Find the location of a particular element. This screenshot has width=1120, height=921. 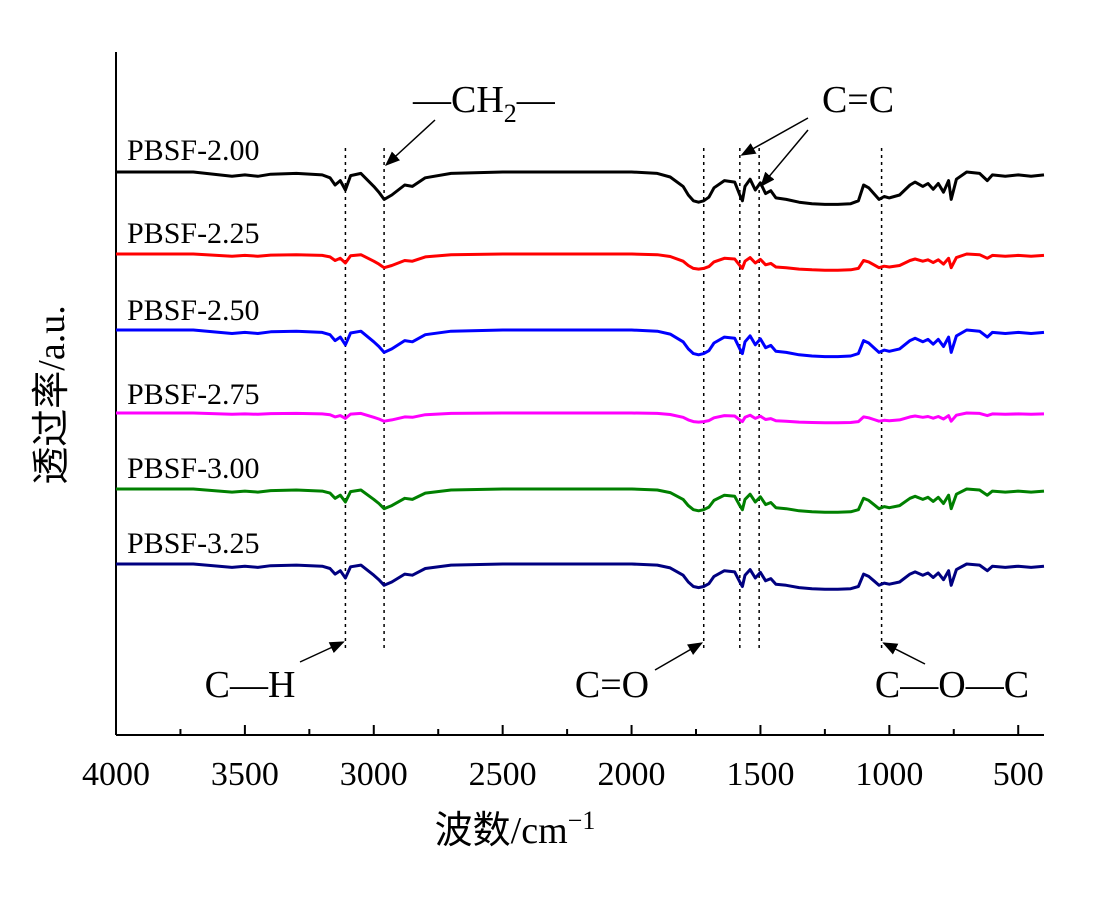

annotation-co: C=O is located at coordinates (612, 685).